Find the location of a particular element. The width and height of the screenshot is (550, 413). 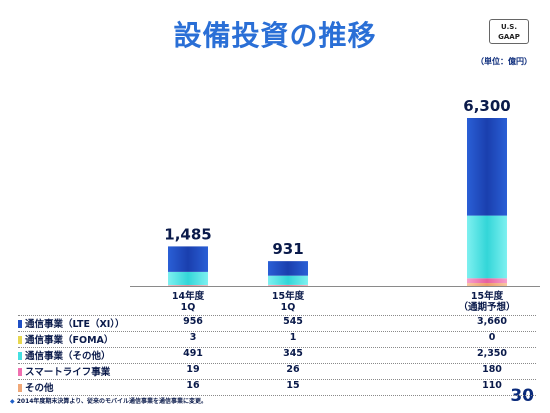

total-label-1: 1,485 is located at coordinates (187, 234).